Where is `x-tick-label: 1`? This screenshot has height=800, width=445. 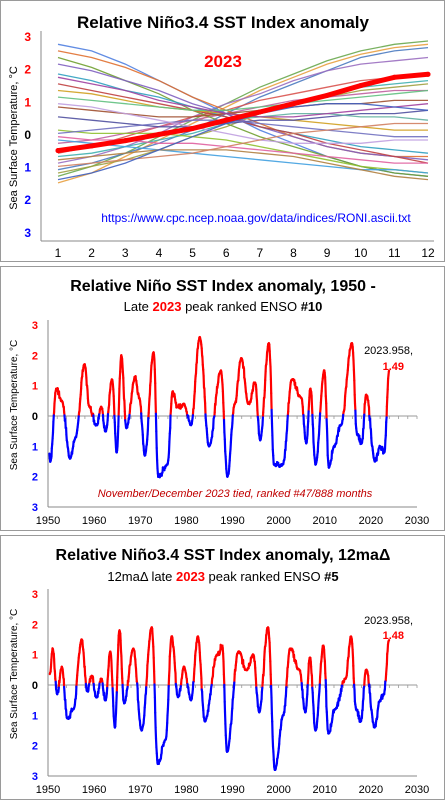
x-tick-label: 1 is located at coordinates (58, 253).